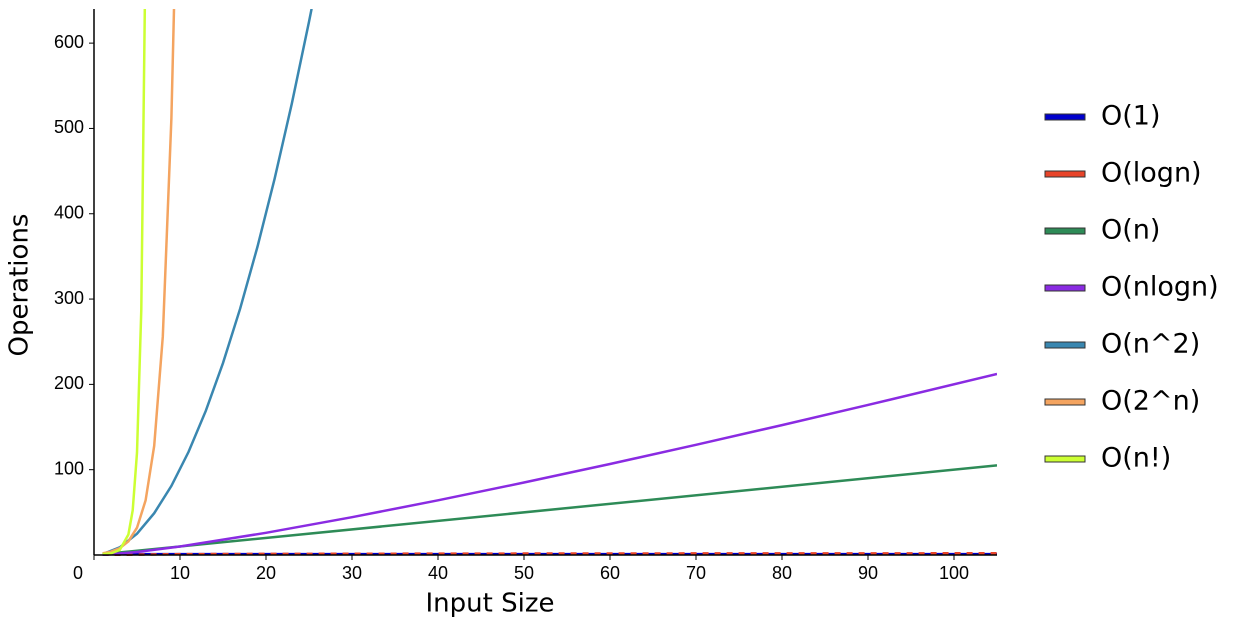 The image size is (1240, 628). Describe the element at coordinates (69, 42) in the screenshot. I see `y-tick-label: 600` at that location.